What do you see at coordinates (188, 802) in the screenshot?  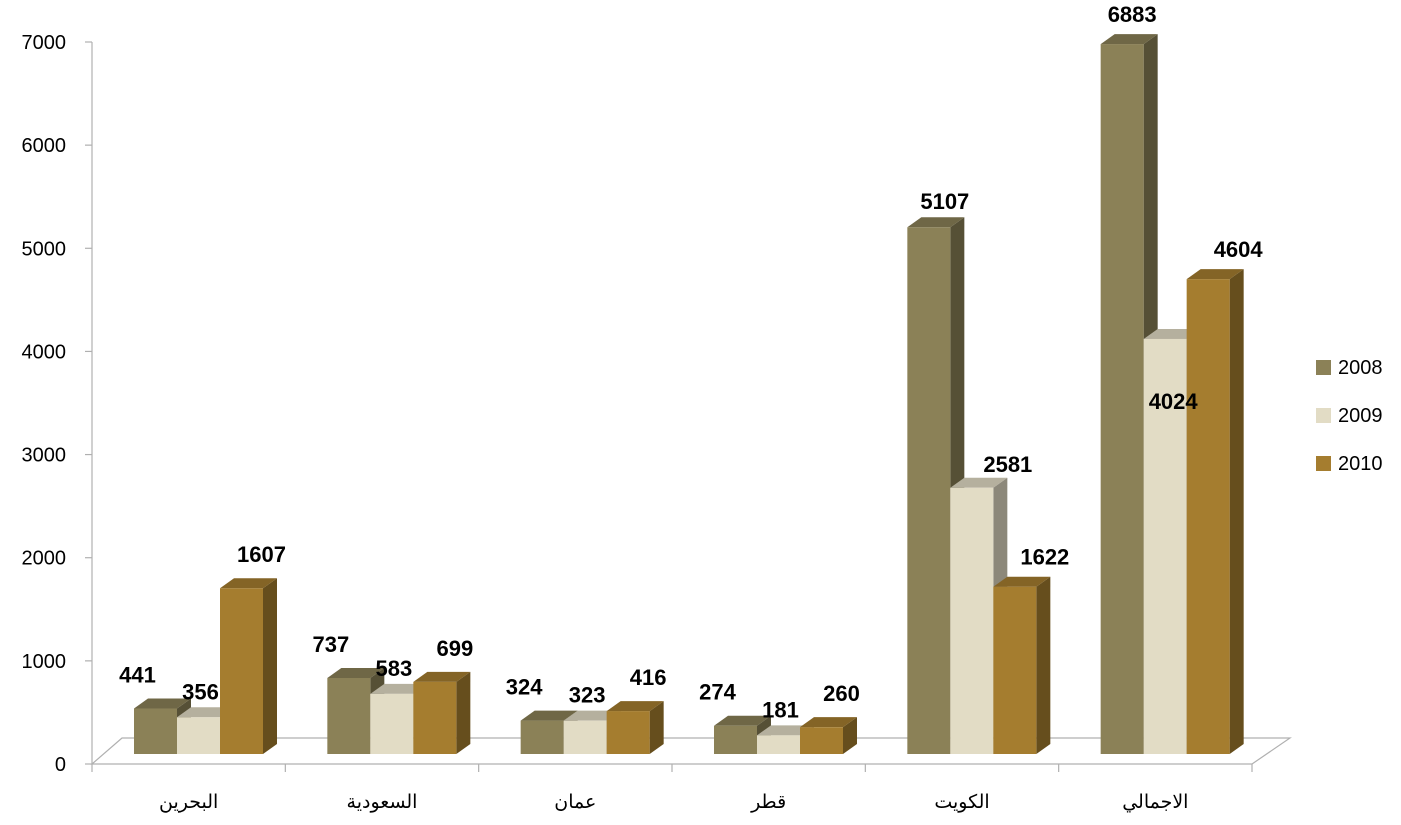 I see `x-category-label: البحرين` at bounding box center [188, 802].